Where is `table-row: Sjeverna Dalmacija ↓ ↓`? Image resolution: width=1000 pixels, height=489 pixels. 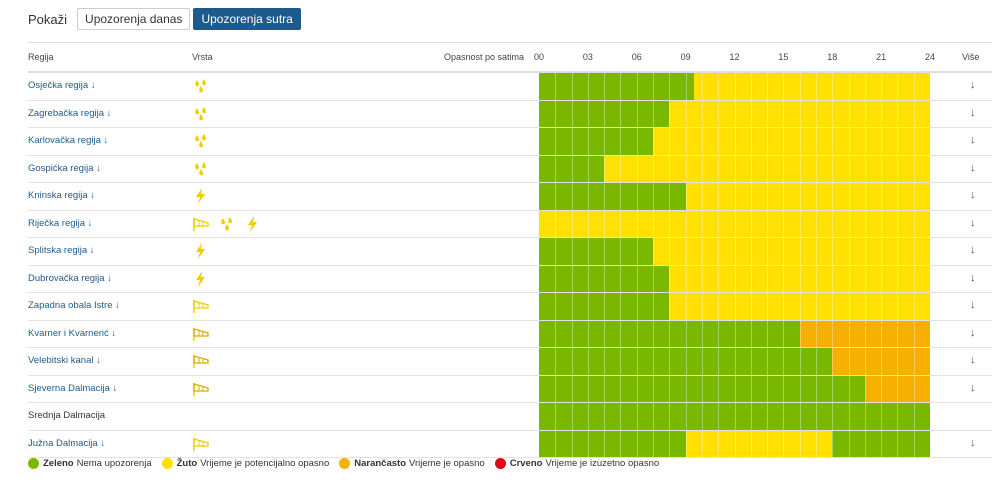
table-row: Sjeverna Dalmacija ↓ ↓ is located at coordinates (510, 389).